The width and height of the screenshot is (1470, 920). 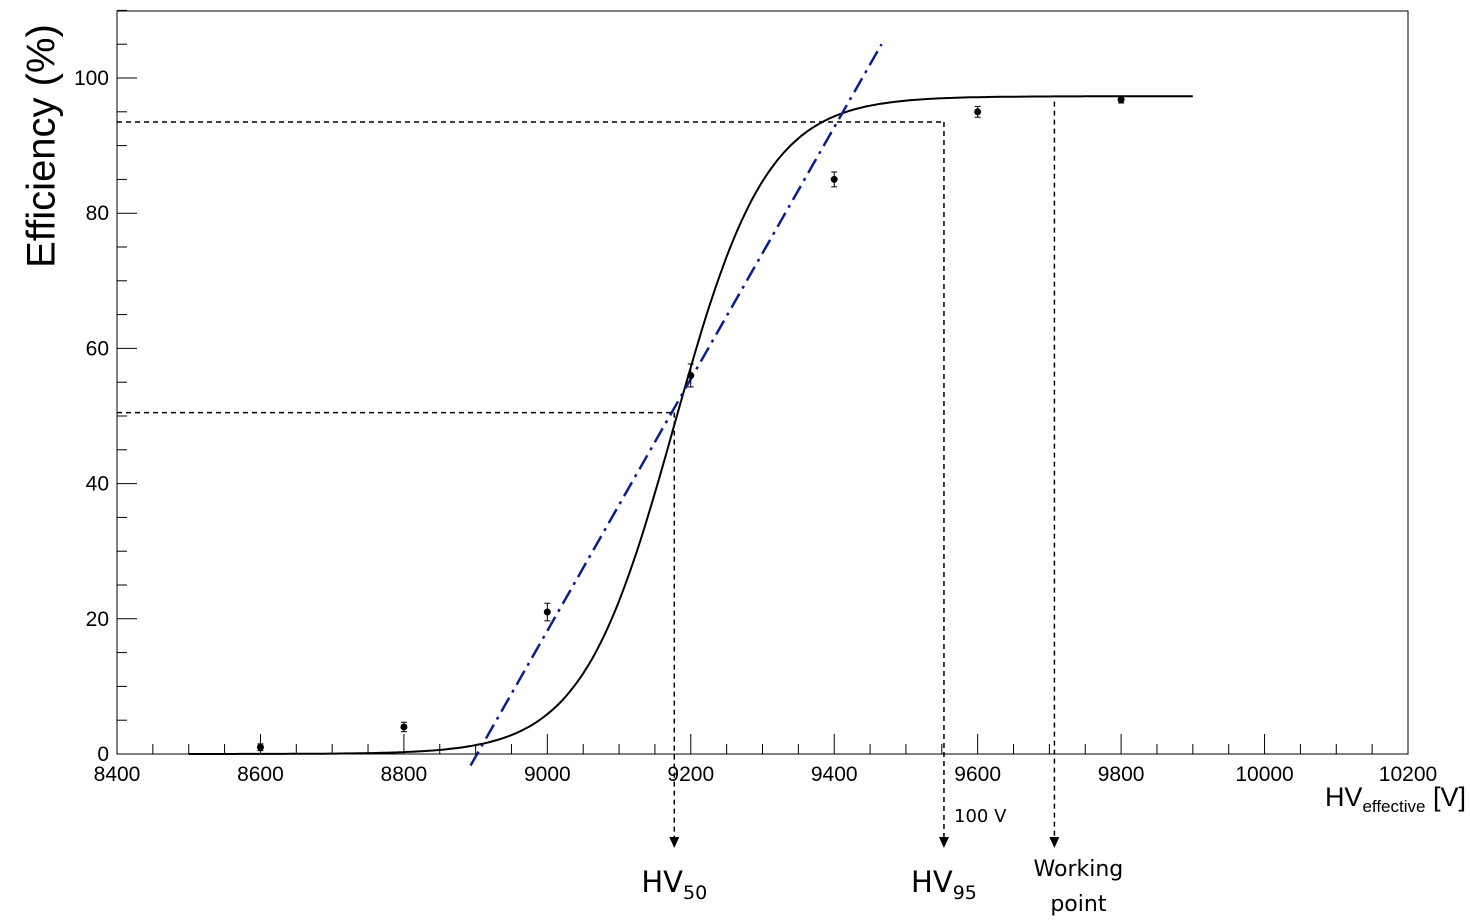 I want to click on x-tick-label: 9800, so click(x=1121, y=774).